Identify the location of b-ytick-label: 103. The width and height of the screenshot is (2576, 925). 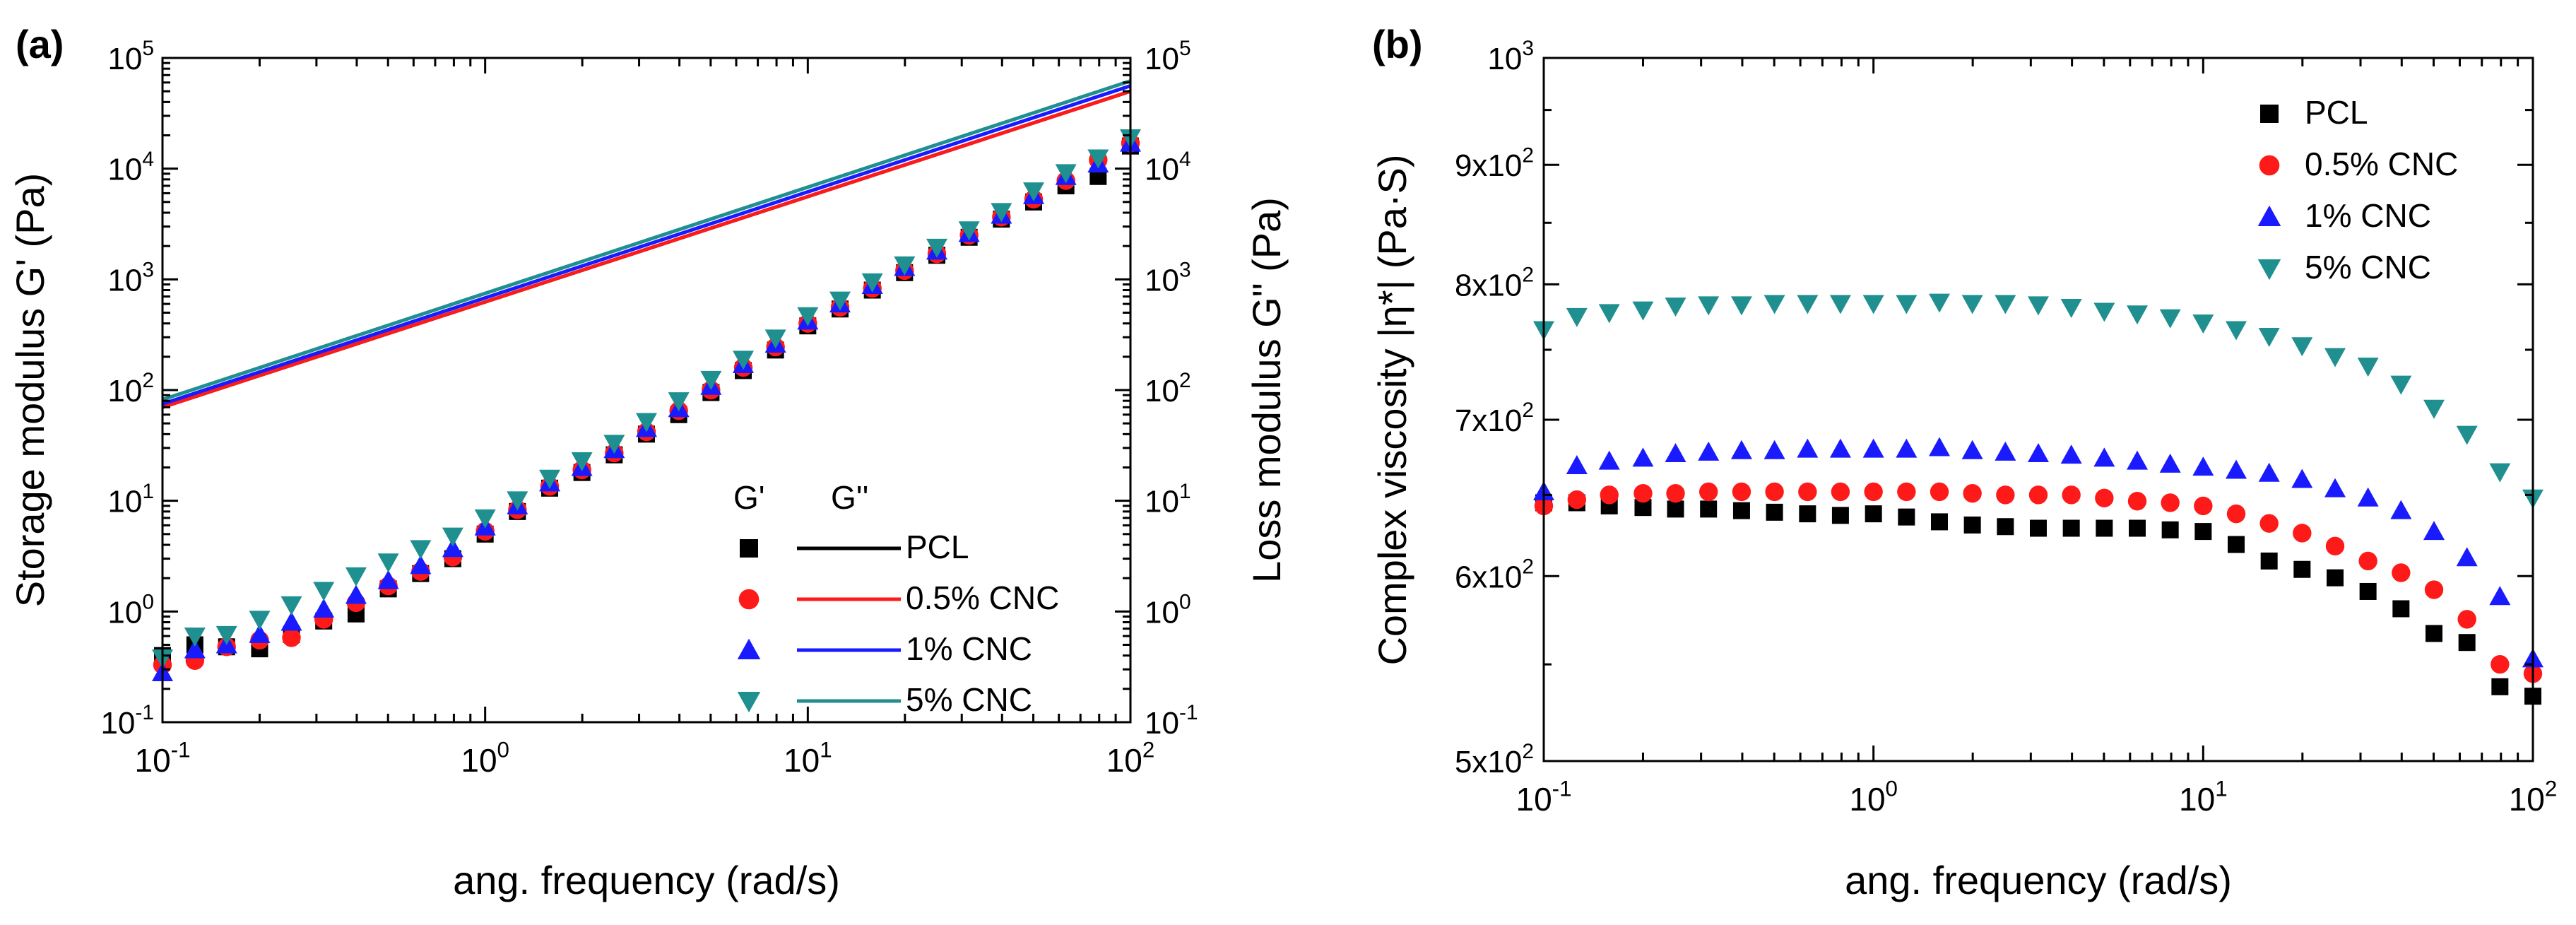
(1510, 57).